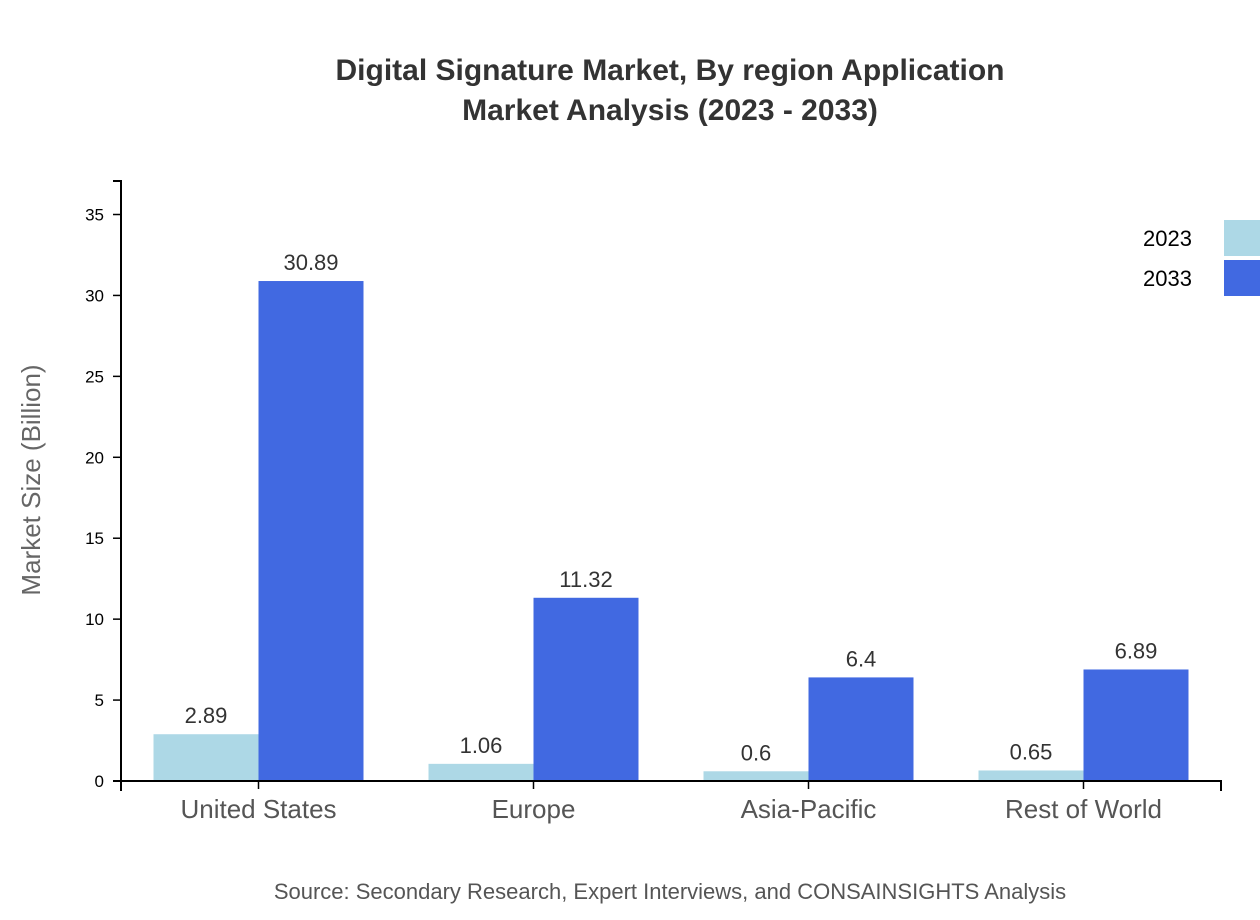 The height and width of the screenshot is (920, 1260). Describe the element at coordinates (94, 295) in the screenshot. I see `y-tick-label: 30` at that location.